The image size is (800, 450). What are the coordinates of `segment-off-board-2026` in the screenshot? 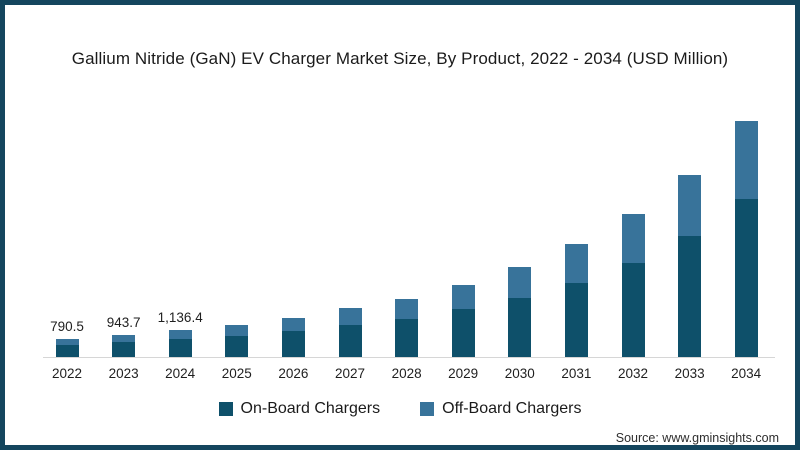 It's located at (293, 324).